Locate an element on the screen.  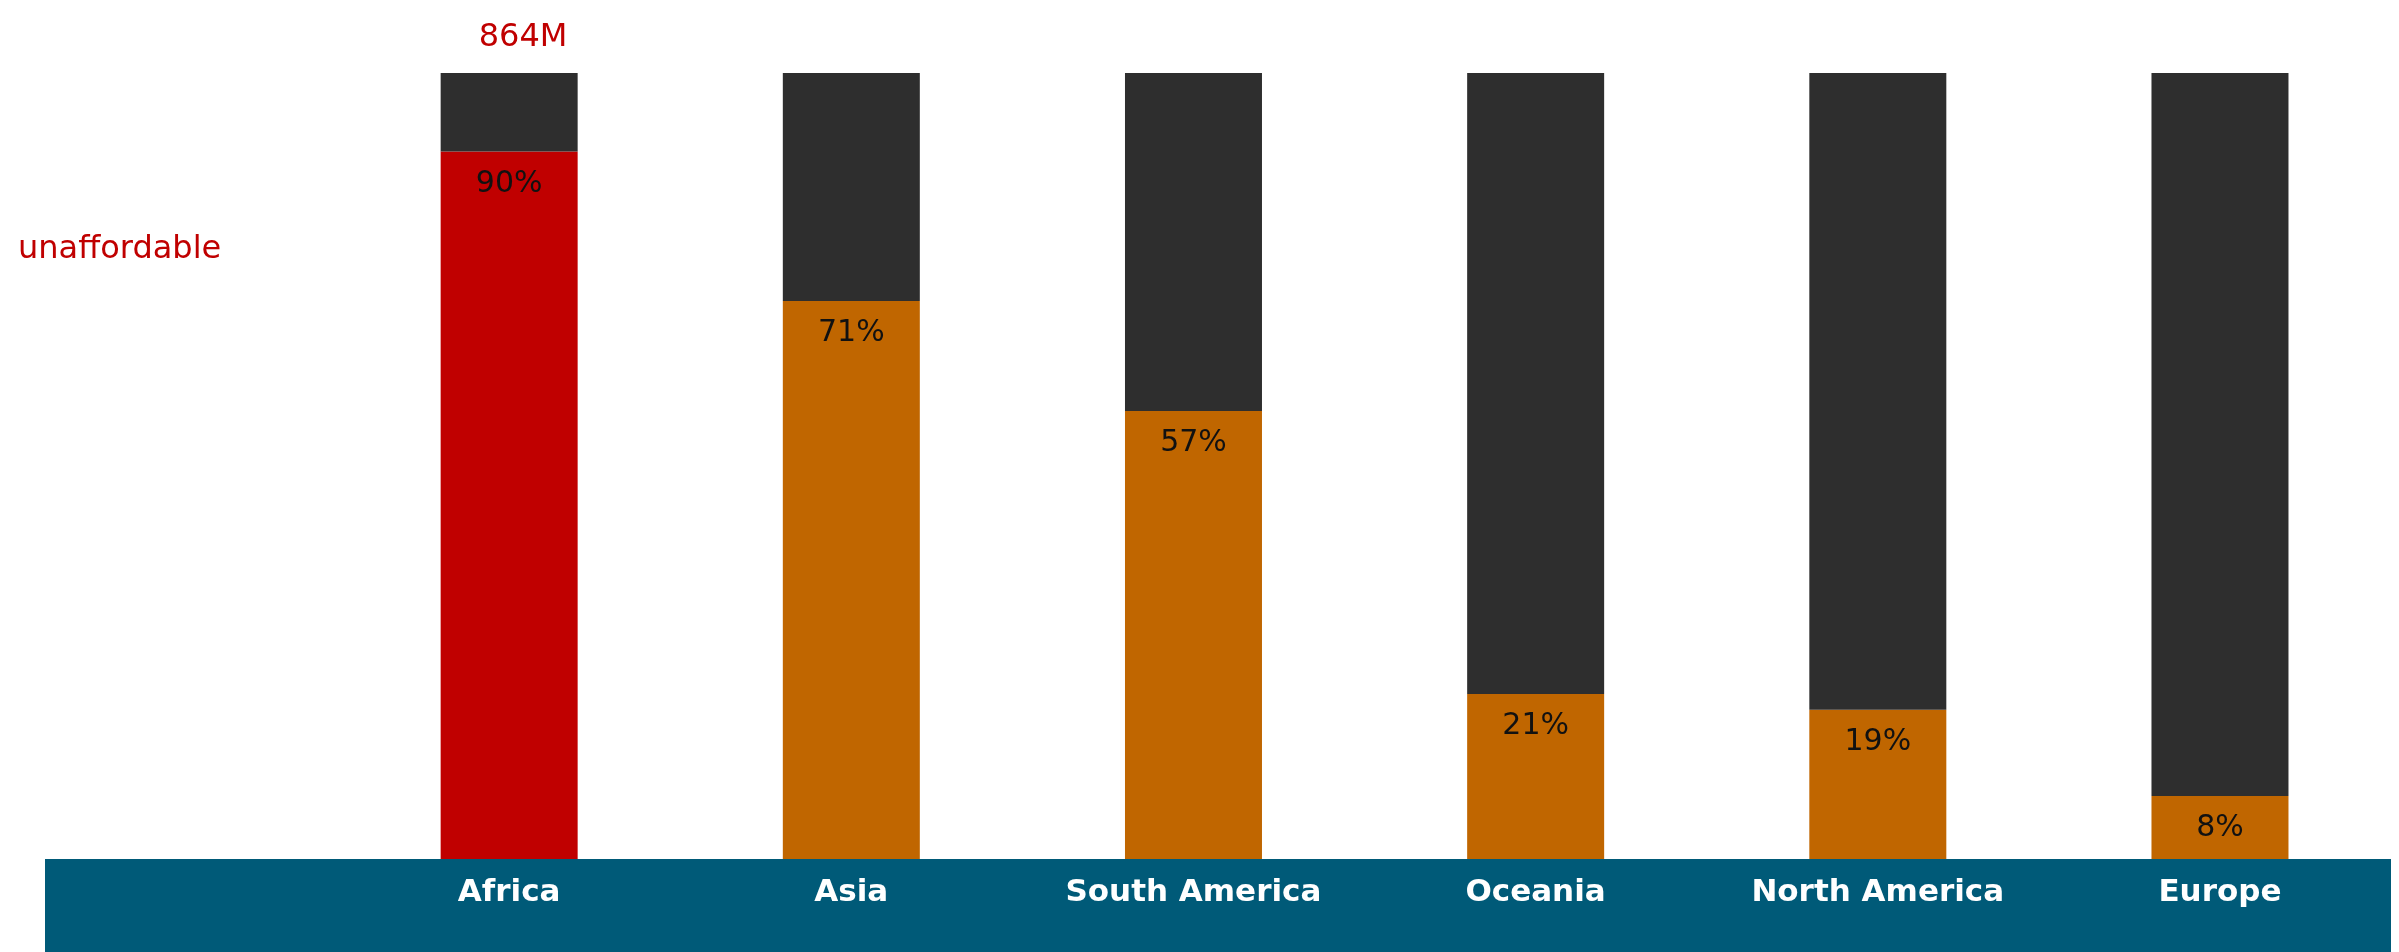
x-tick-label: Europe is located at coordinates (2220, 890).